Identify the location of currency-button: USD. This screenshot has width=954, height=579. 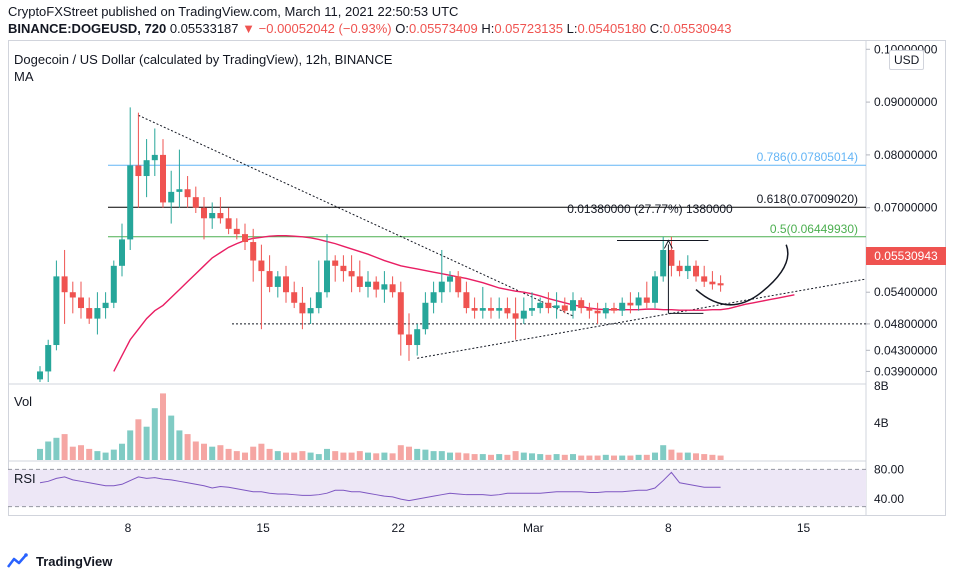
(907, 60).